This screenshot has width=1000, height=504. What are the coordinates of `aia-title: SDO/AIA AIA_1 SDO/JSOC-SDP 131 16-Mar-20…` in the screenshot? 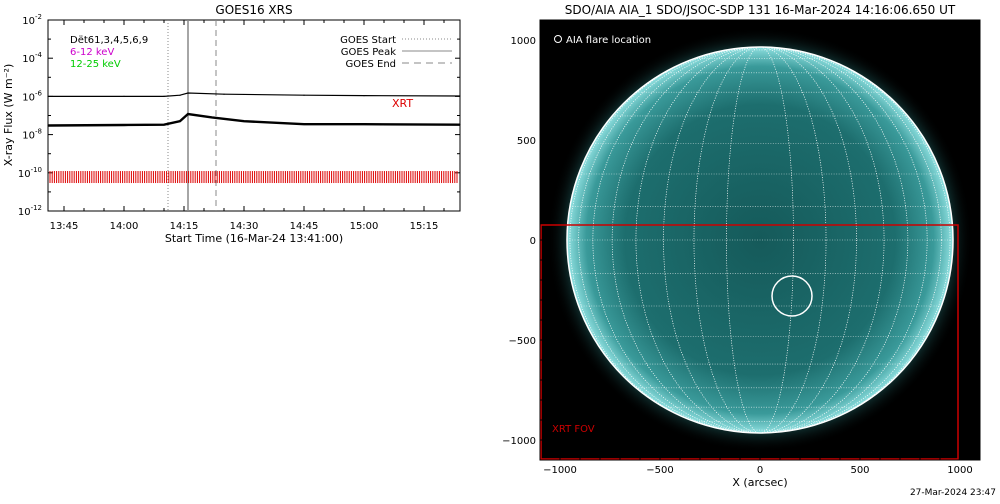 It's located at (760, 10).